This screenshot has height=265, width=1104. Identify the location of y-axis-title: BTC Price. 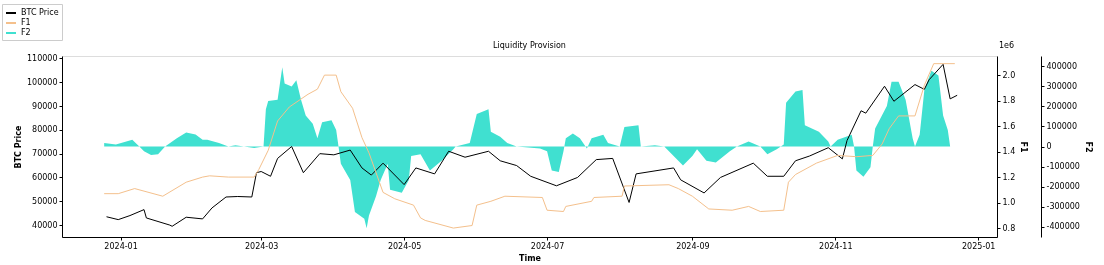
(18, 146).